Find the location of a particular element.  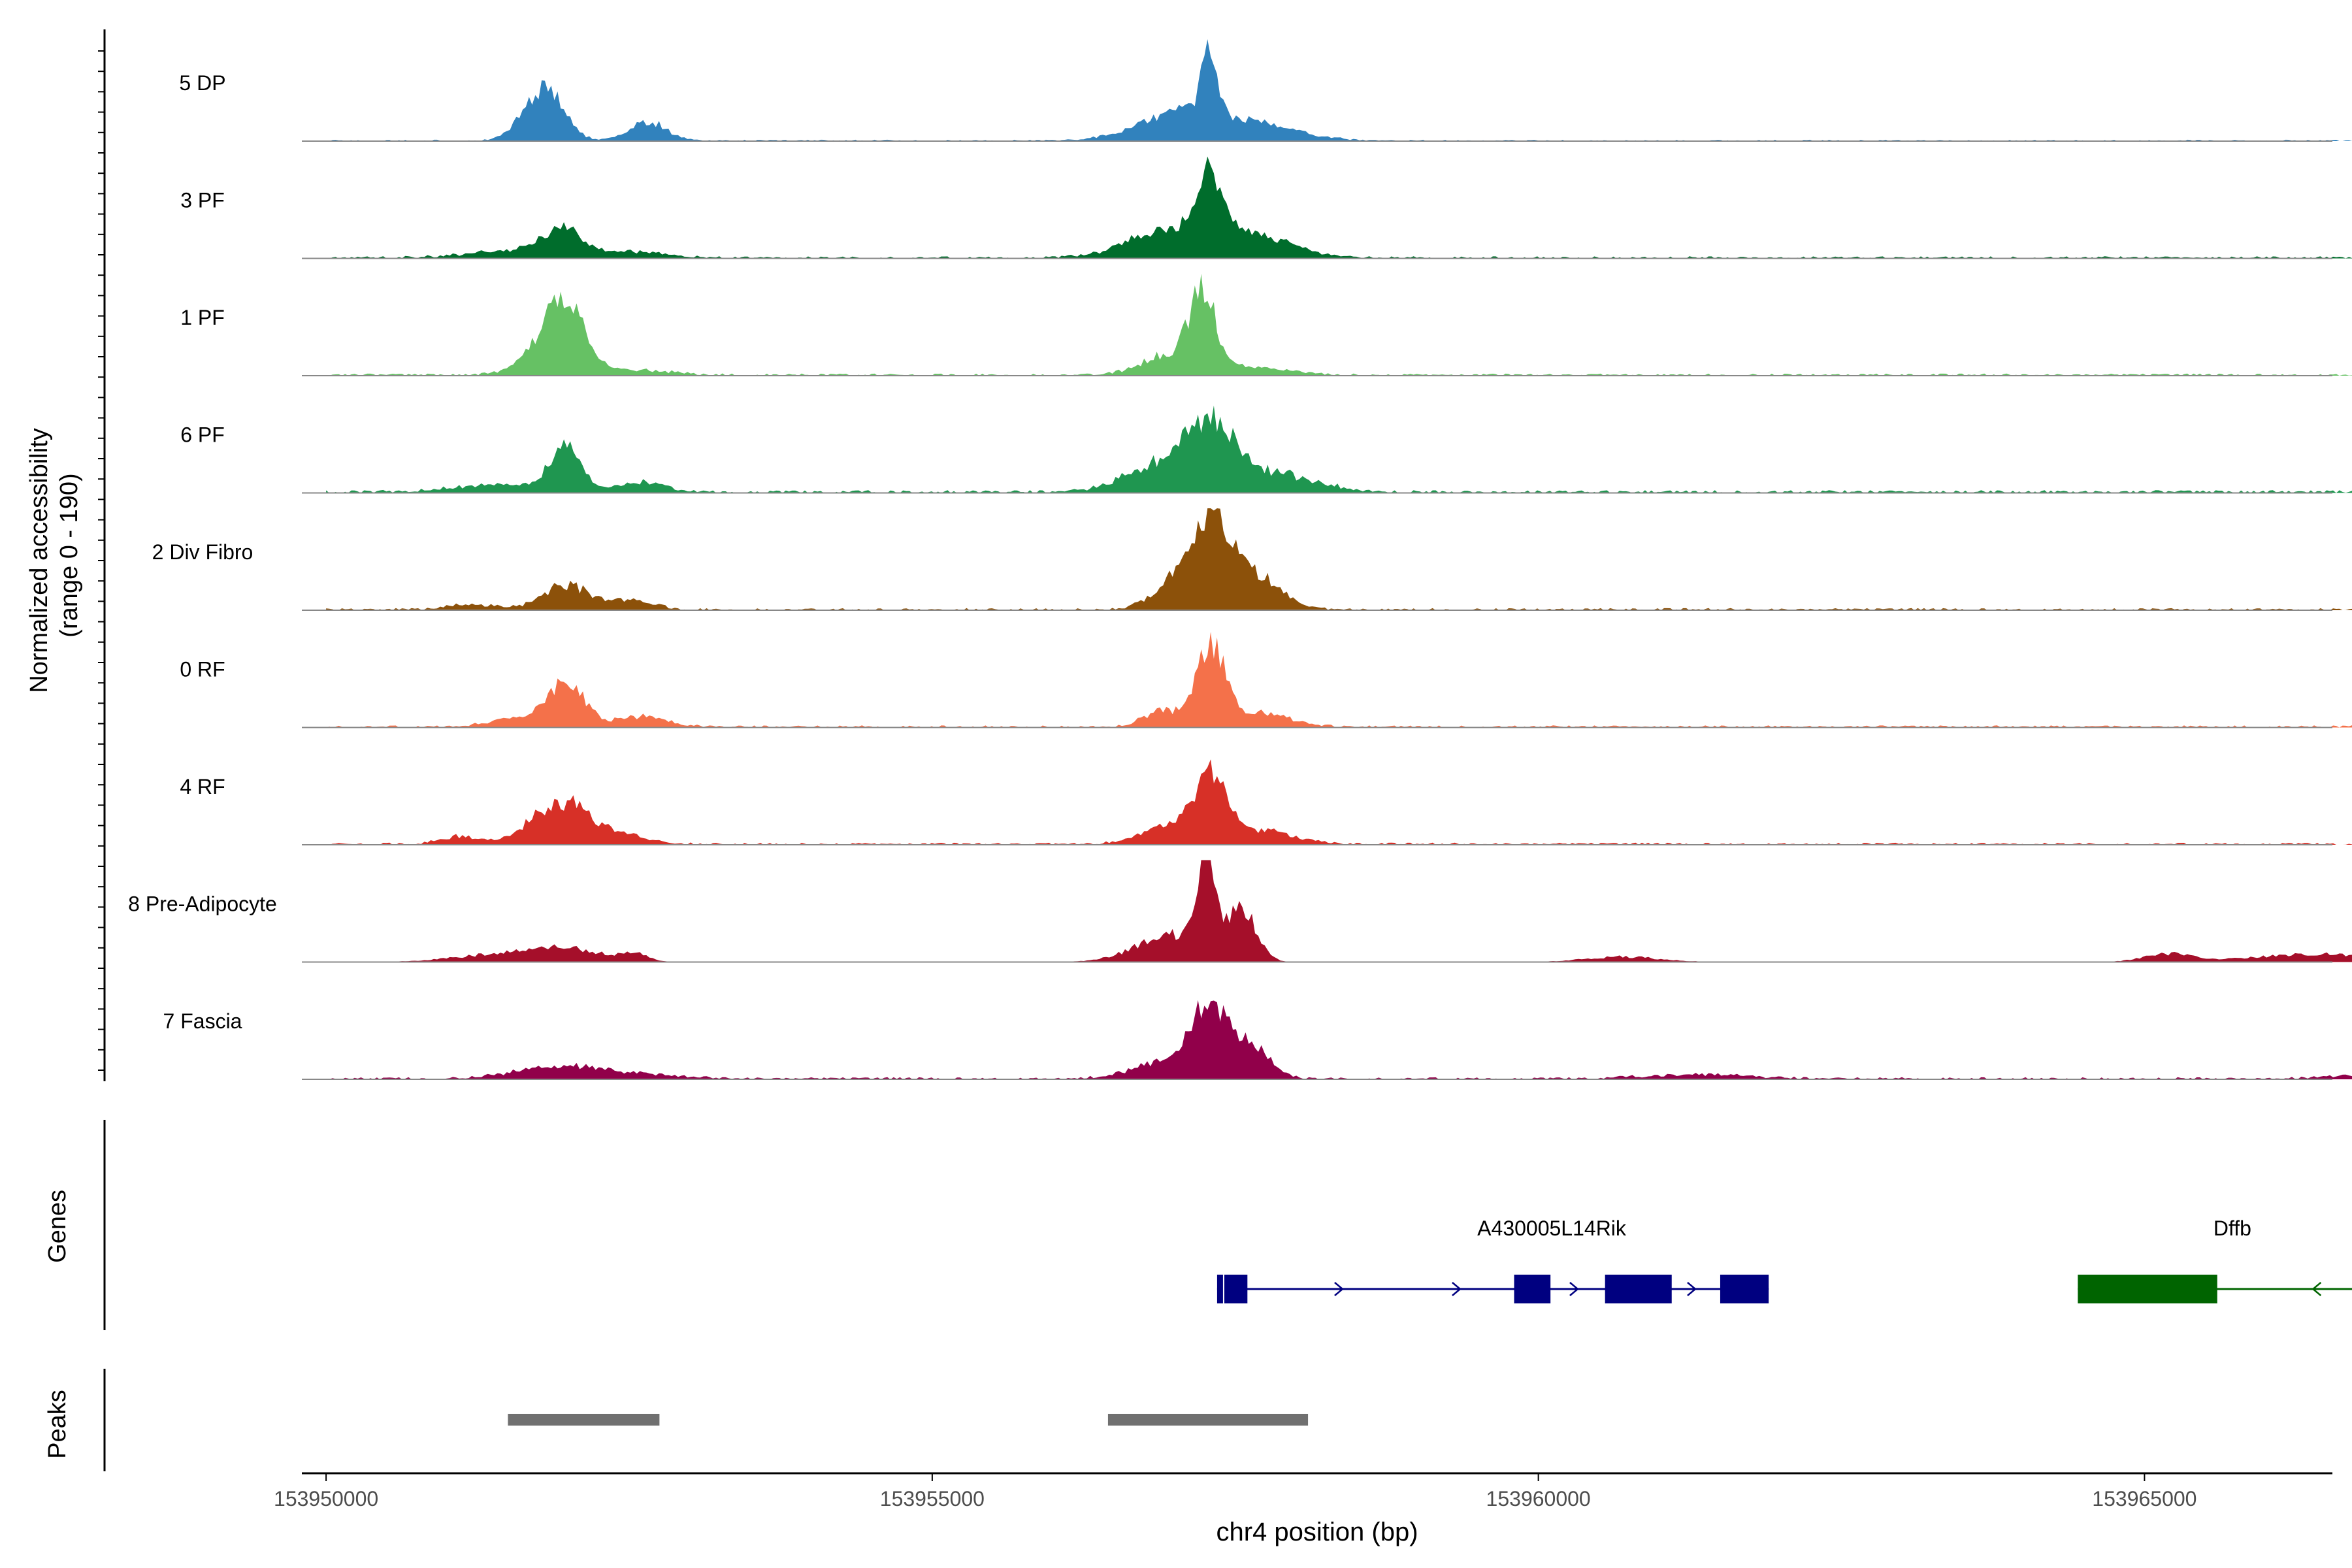

coverage-track: 8 Pre-Adipocyte is located at coordinates (1240, 911).